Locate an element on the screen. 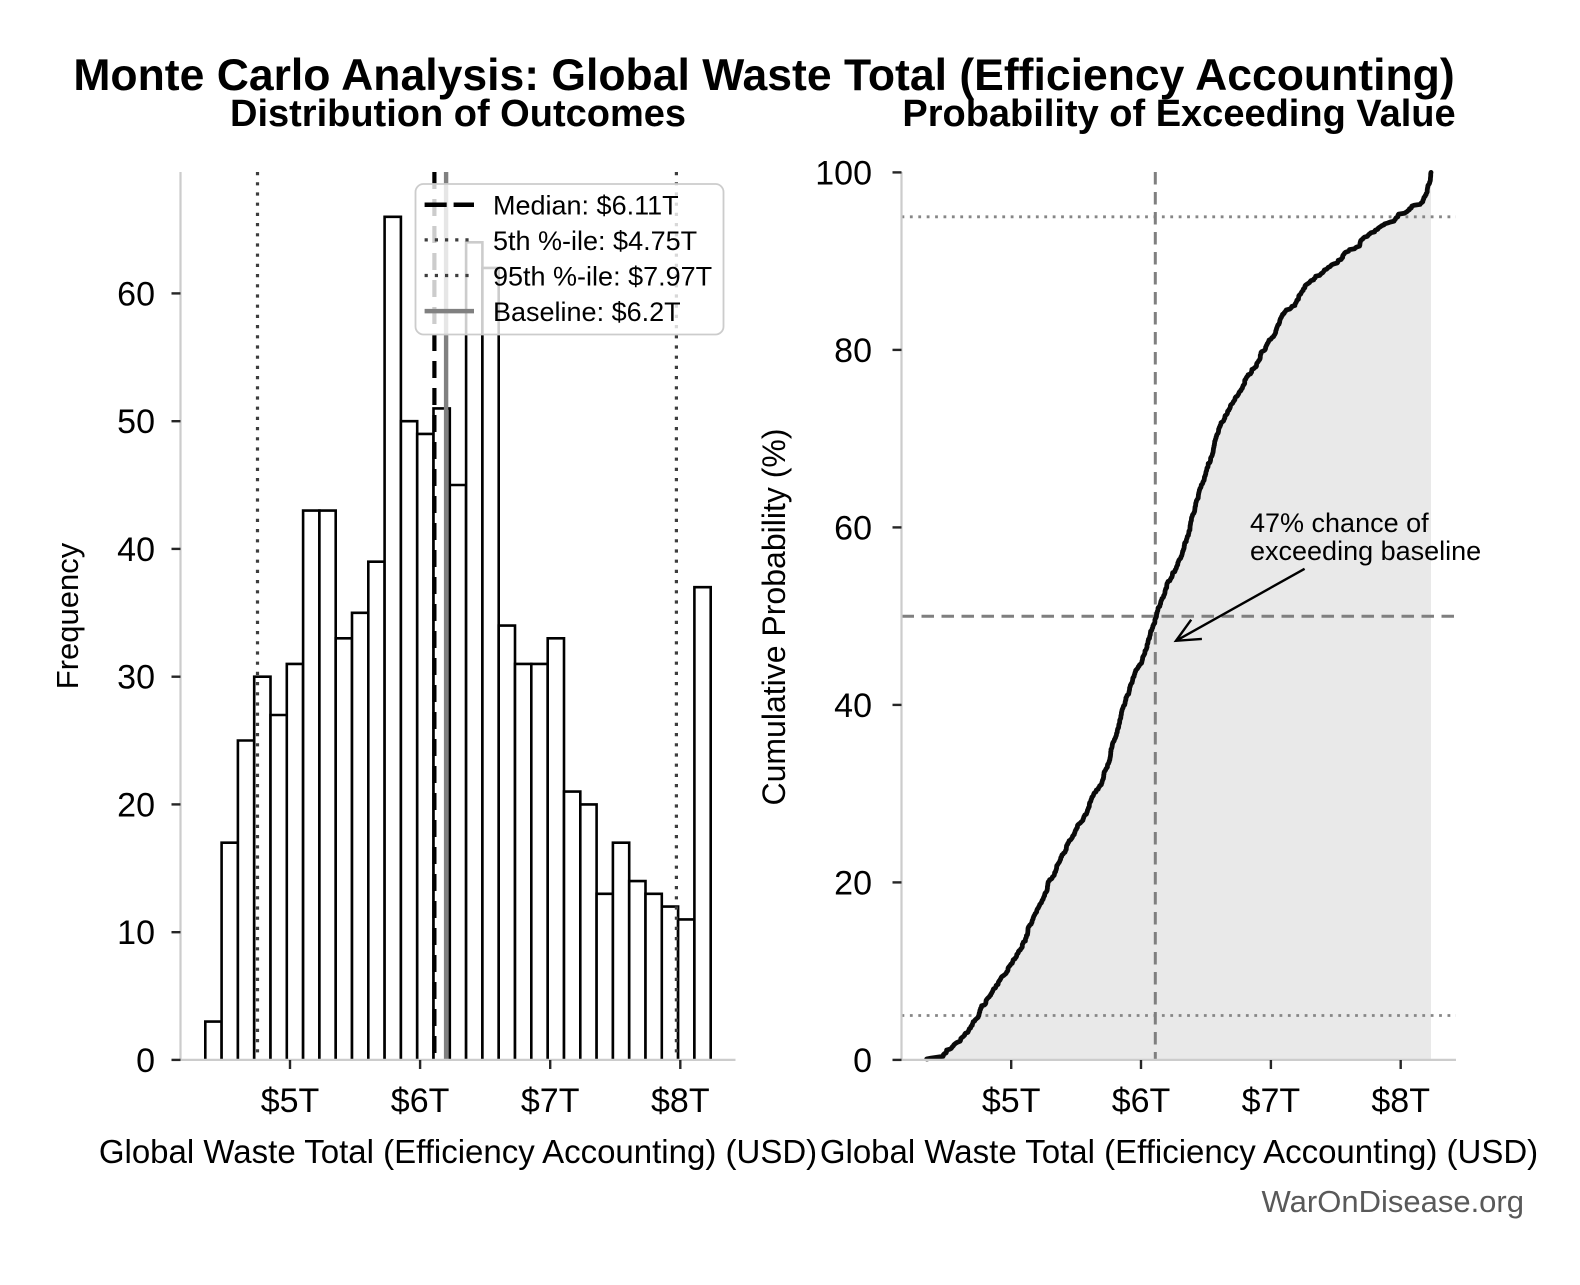  svg-text: Baseline: $6.2T is located at coordinates (587, 312).